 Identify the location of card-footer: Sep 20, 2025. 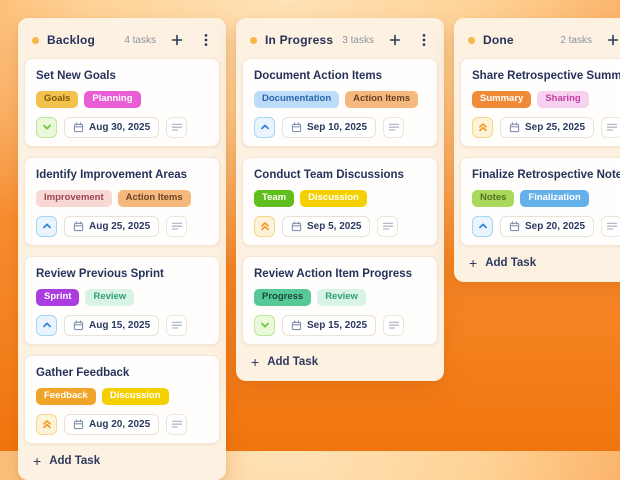
(546, 226).